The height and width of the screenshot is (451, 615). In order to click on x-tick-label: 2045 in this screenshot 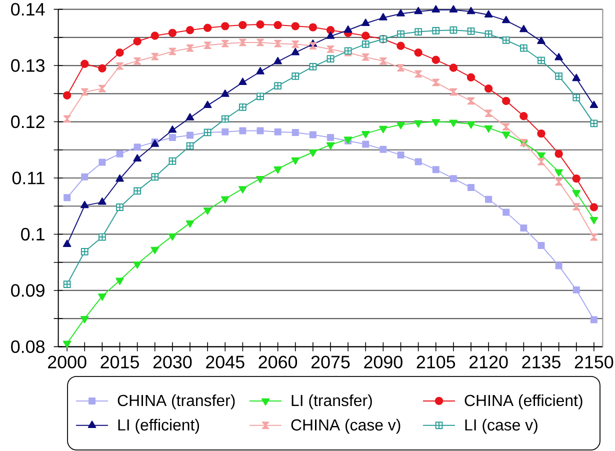, I will do `click(225, 362)`.